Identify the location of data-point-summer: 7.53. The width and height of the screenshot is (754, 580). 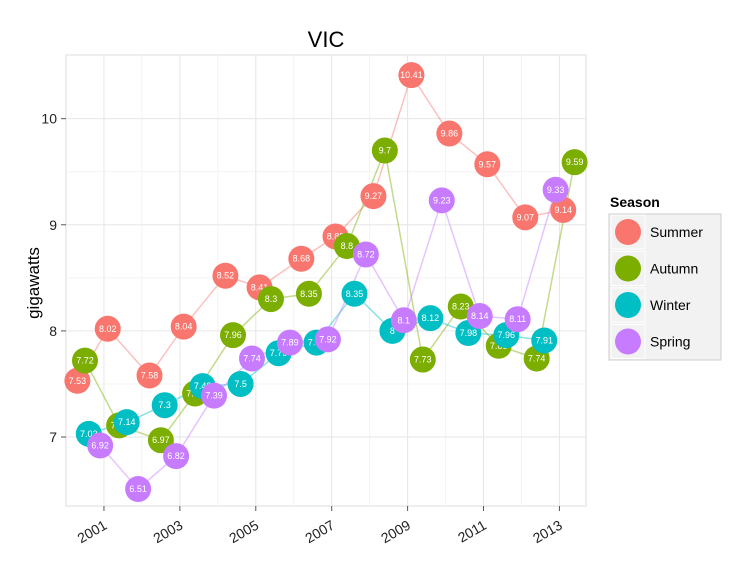
(77, 380).